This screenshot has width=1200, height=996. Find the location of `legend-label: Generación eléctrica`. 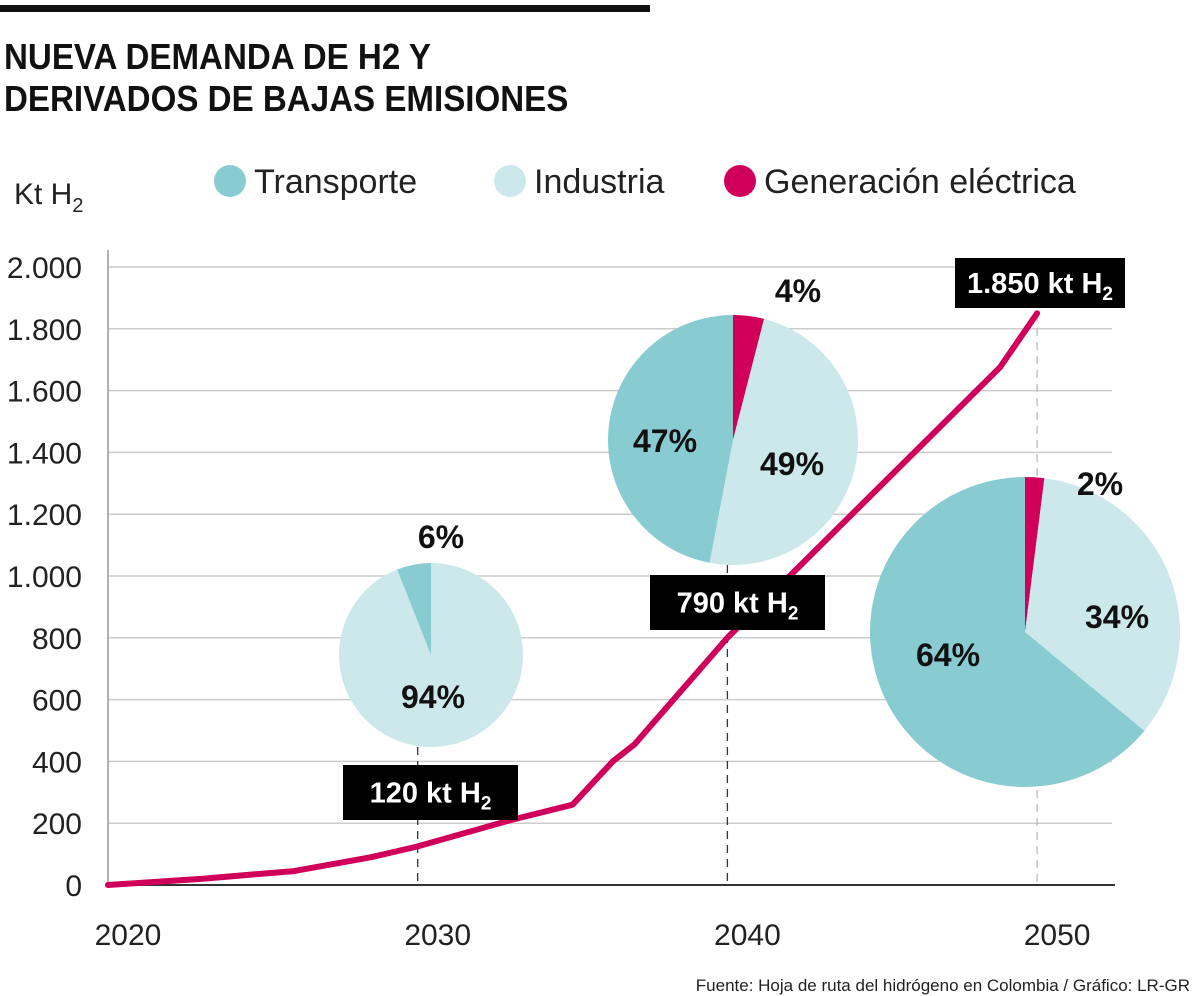

legend-label: Generación eléctrica is located at coordinates (920, 182).